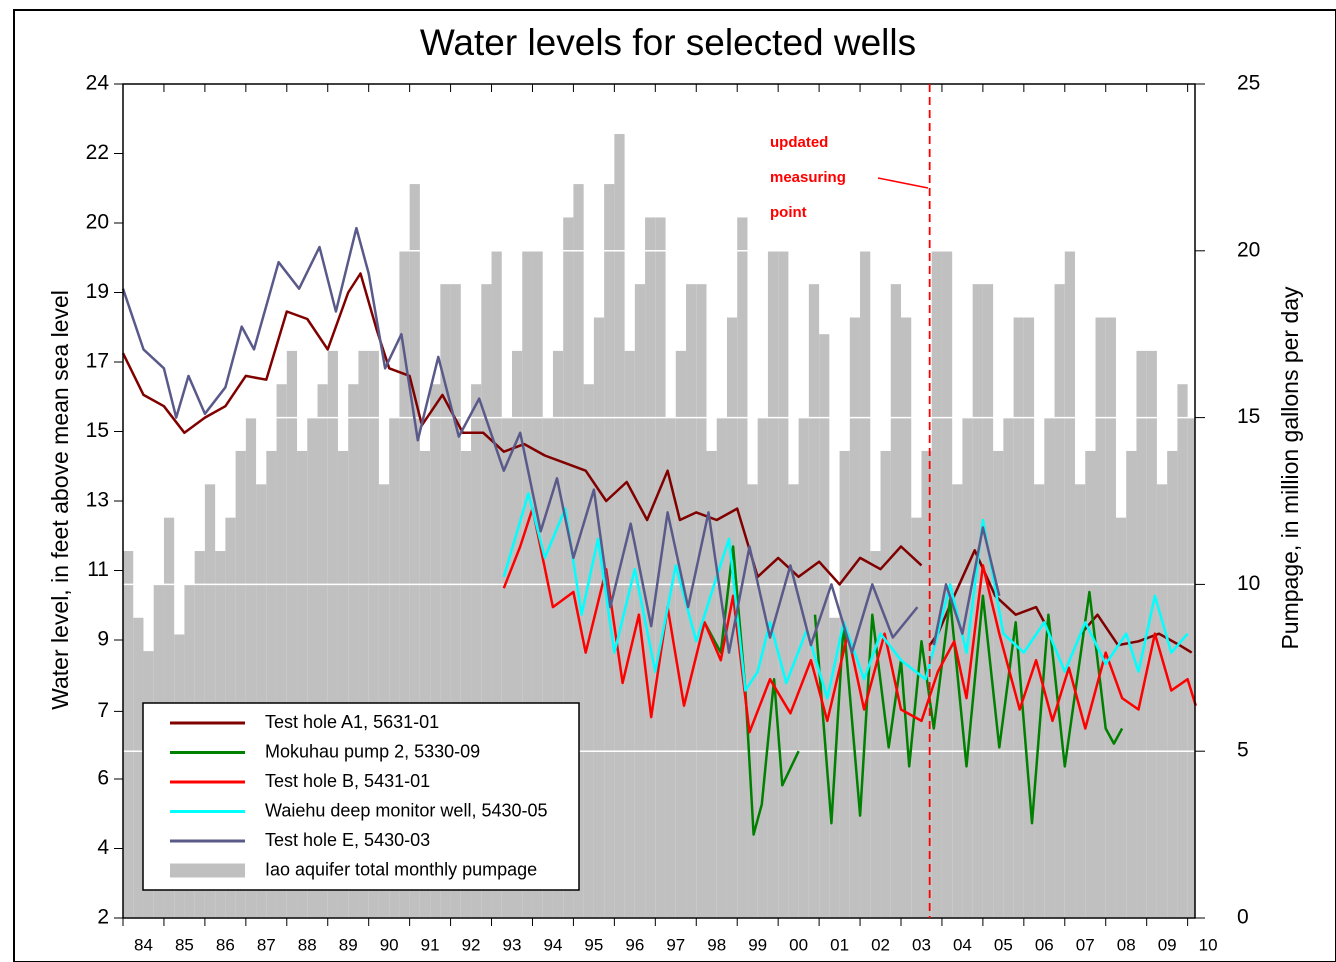  I want to click on legend-label: Iao aquifer total monthly pumpage, so click(401, 869).